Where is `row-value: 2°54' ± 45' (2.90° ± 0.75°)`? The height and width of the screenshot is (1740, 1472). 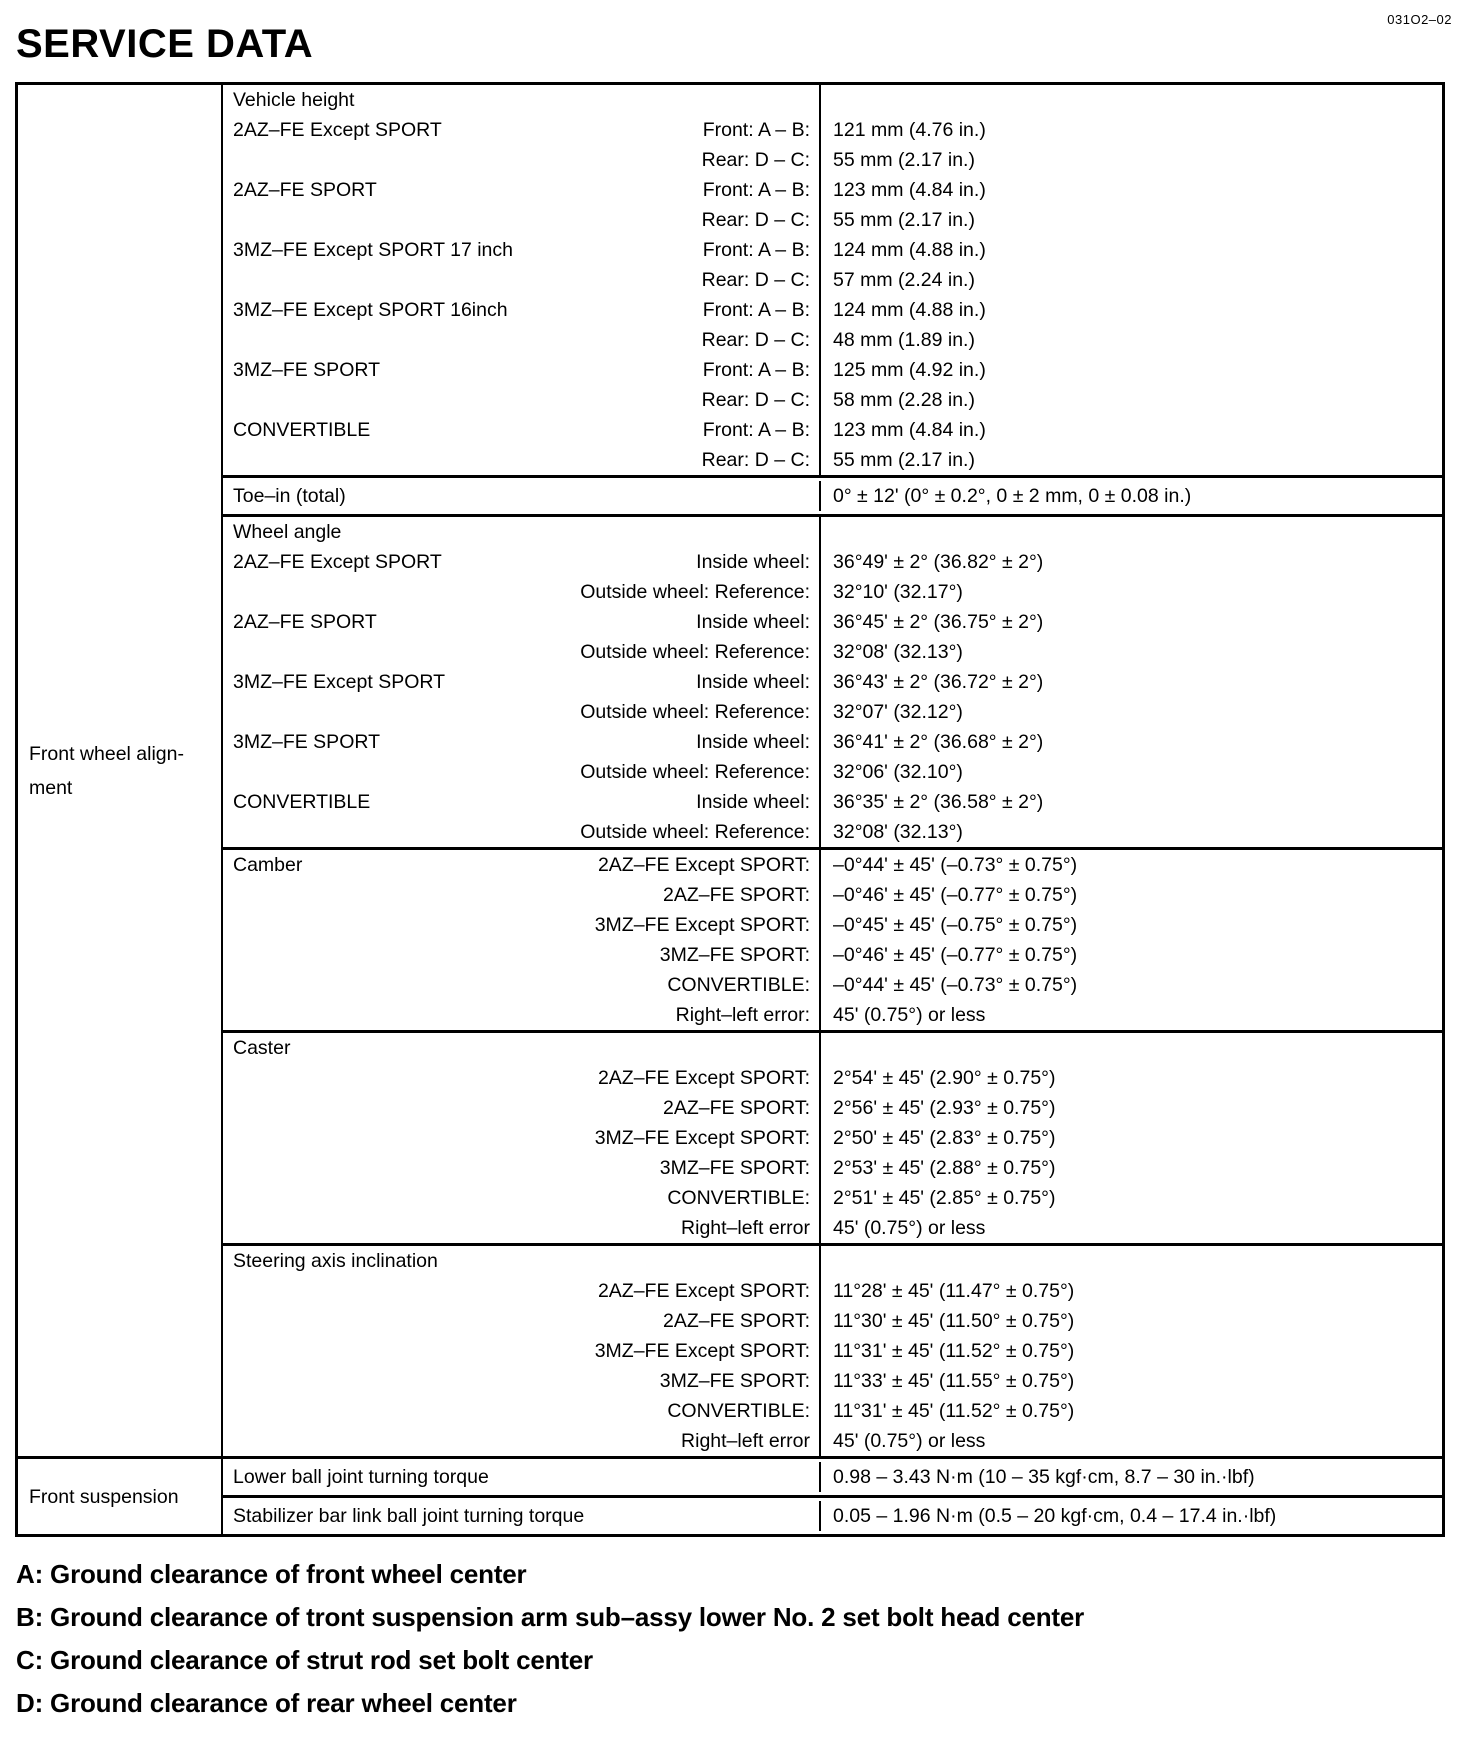
row-value: 2°54' ± 45' (2.90° ± 0.75°) is located at coordinates (944, 1078).